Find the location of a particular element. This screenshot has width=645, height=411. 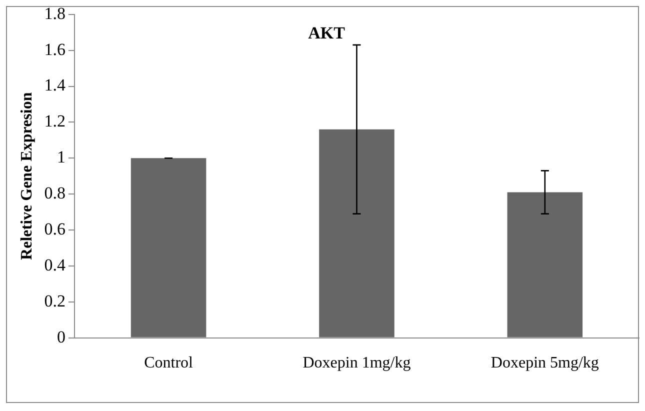

x-tick-label: Doxepin 5mg/kg is located at coordinates (544, 363).